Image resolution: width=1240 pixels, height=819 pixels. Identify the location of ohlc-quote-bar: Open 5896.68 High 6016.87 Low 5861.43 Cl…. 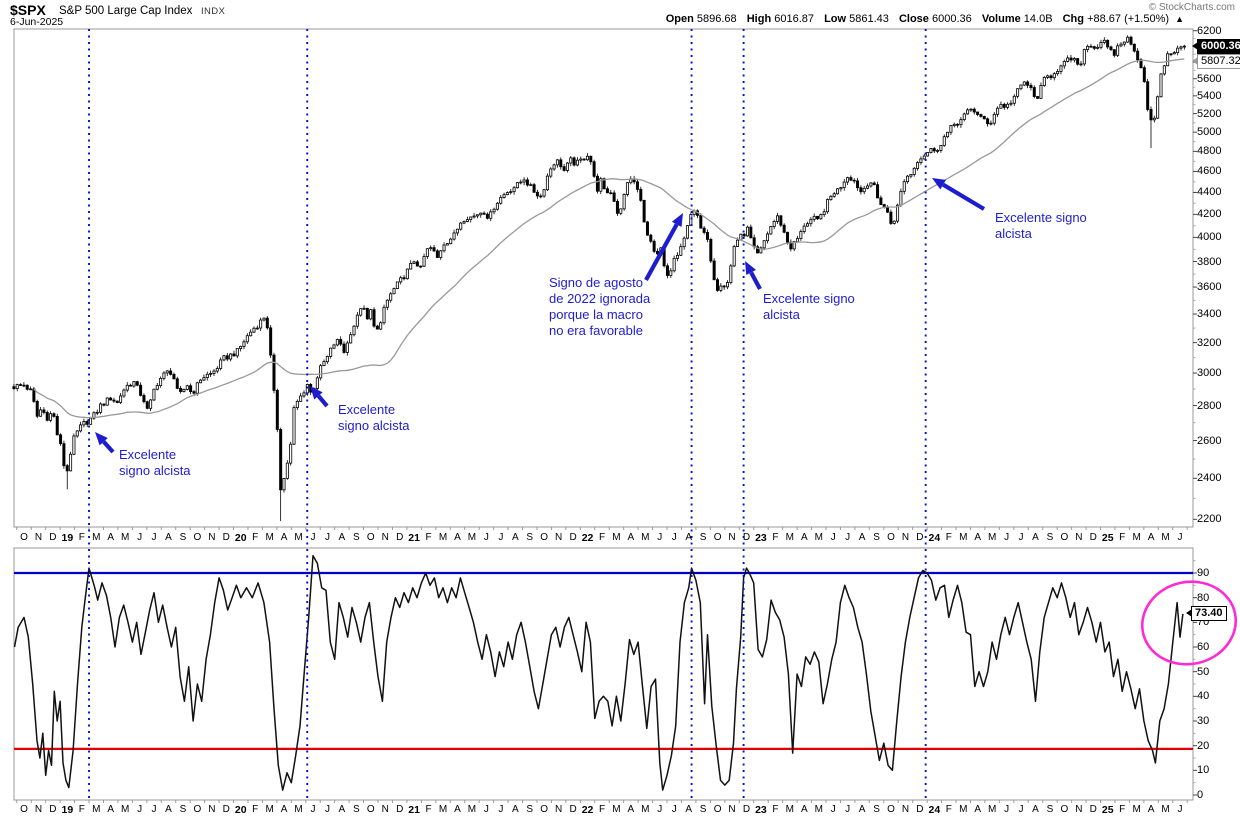
(921, 19).